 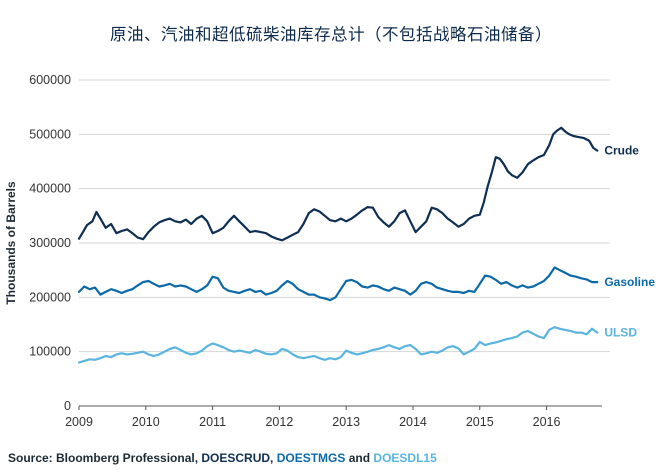 What do you see at coordinates (480, 422) in the screenshot?
I see `x-tick-label: 2015` at bounding box center [480, 422].